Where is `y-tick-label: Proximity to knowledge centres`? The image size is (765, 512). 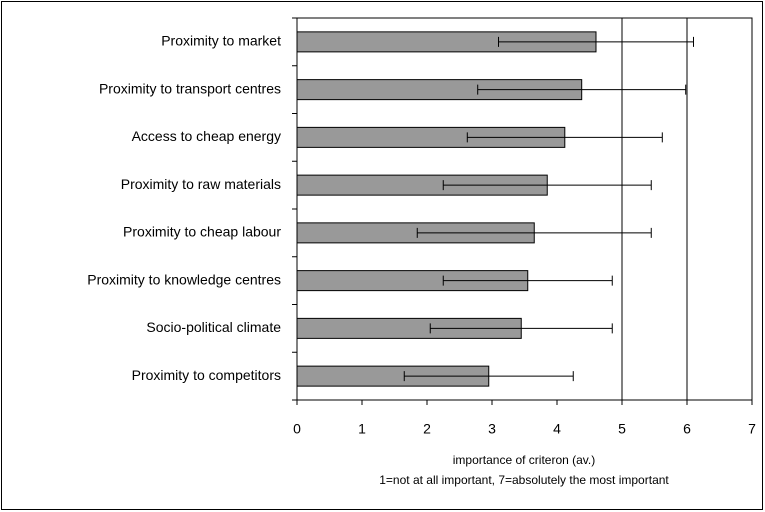
y-tick-label: Proximity to knowledge centres is located at coordinates (184, 279).